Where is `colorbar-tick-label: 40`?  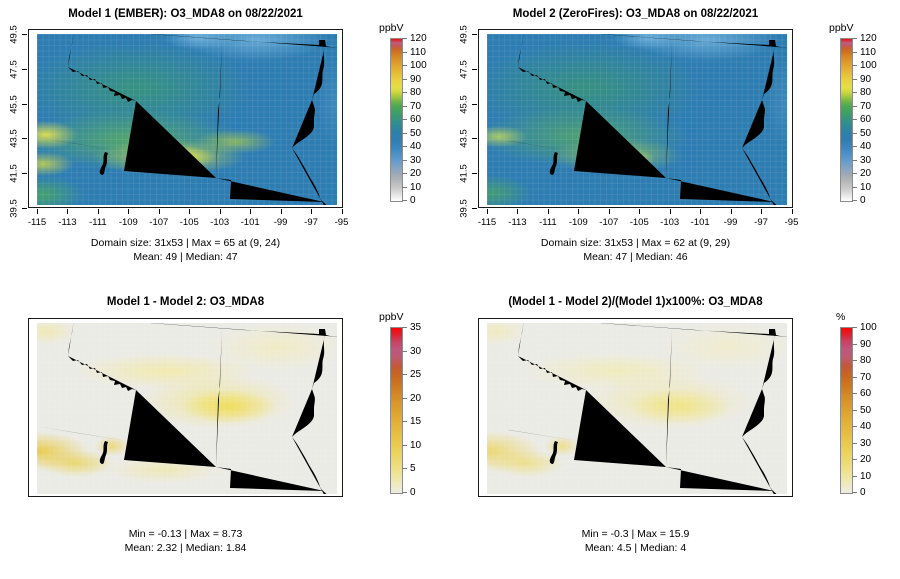 colorbar-tick-label: 40 is located at coordinates (416, 146).